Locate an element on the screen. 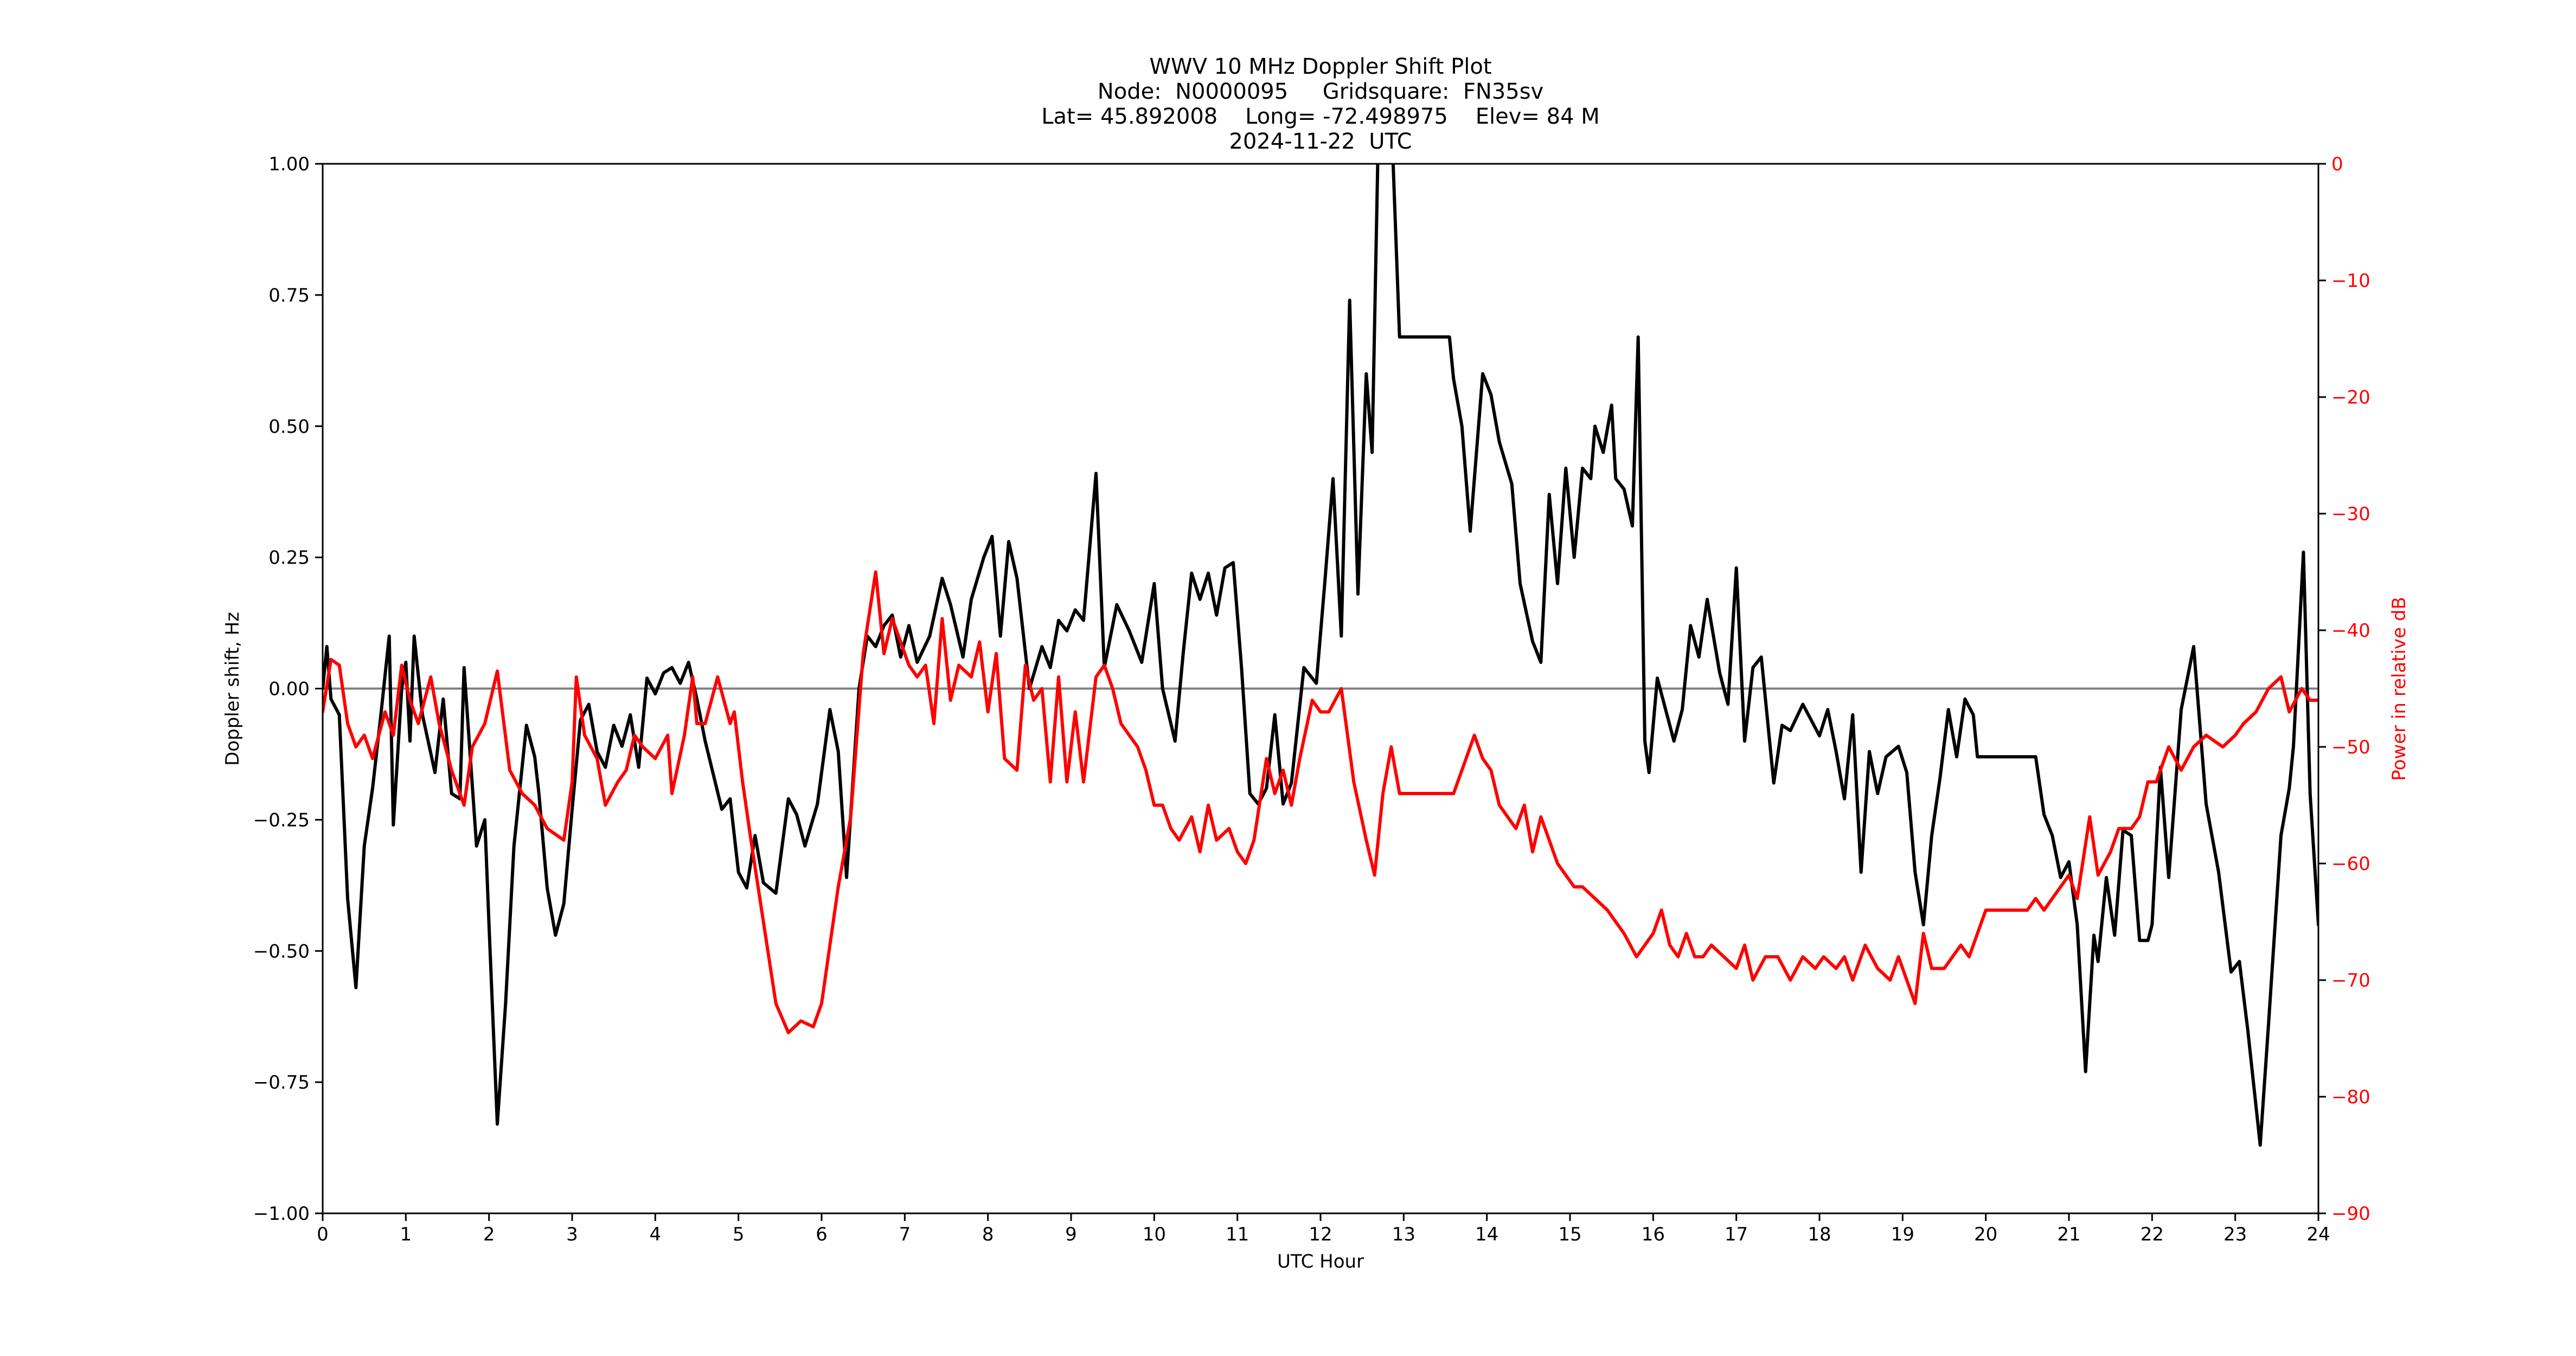  right-y-tick-label: −90 is located at coordinates (2351, 1214).